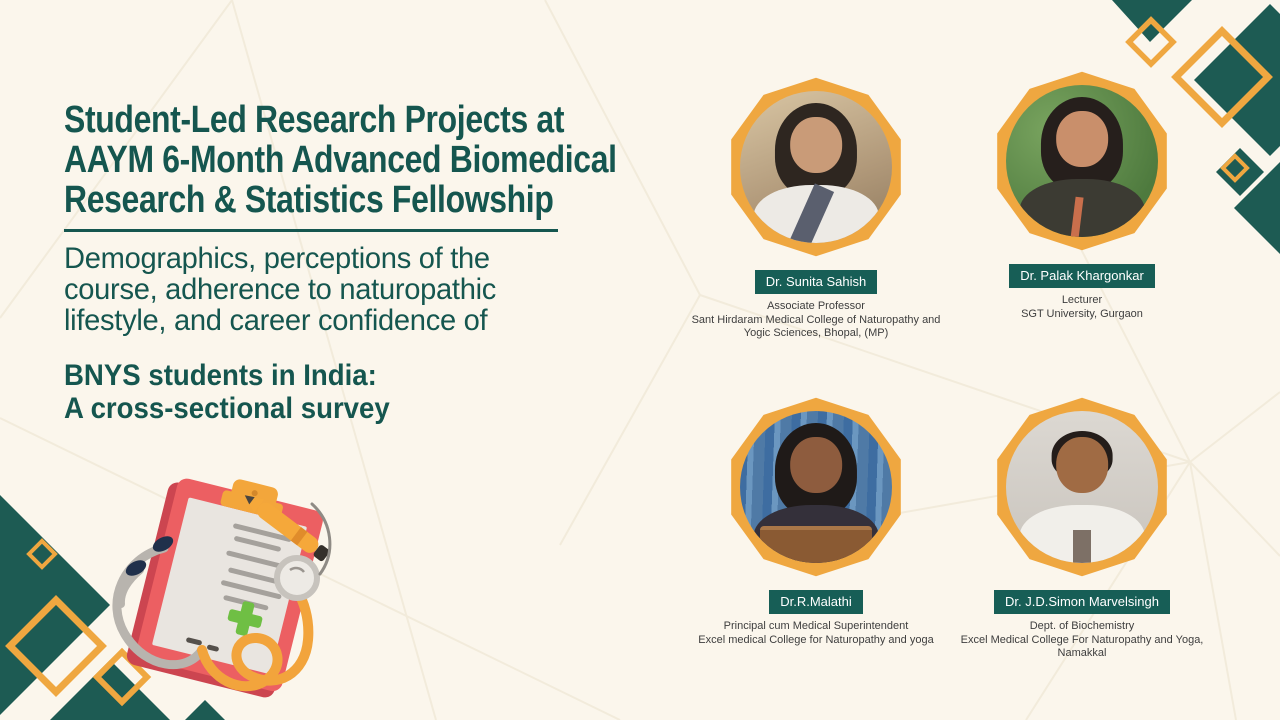  Describe the element at coordinates (1082, 313) in the screenshot. I see `speaker-affiliation: SGT University, Gurgaon` at that location.